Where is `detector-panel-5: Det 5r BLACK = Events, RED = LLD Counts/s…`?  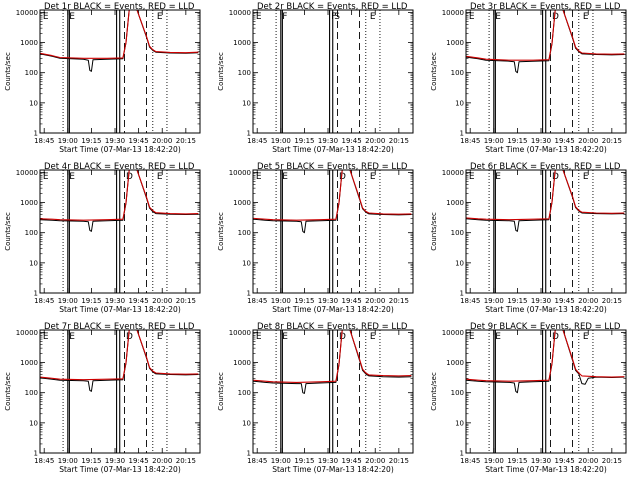 detector-panel-5: Det 5r BLACK = Events, RED = LLD Counts/s… is located at coordinates (315, 238).